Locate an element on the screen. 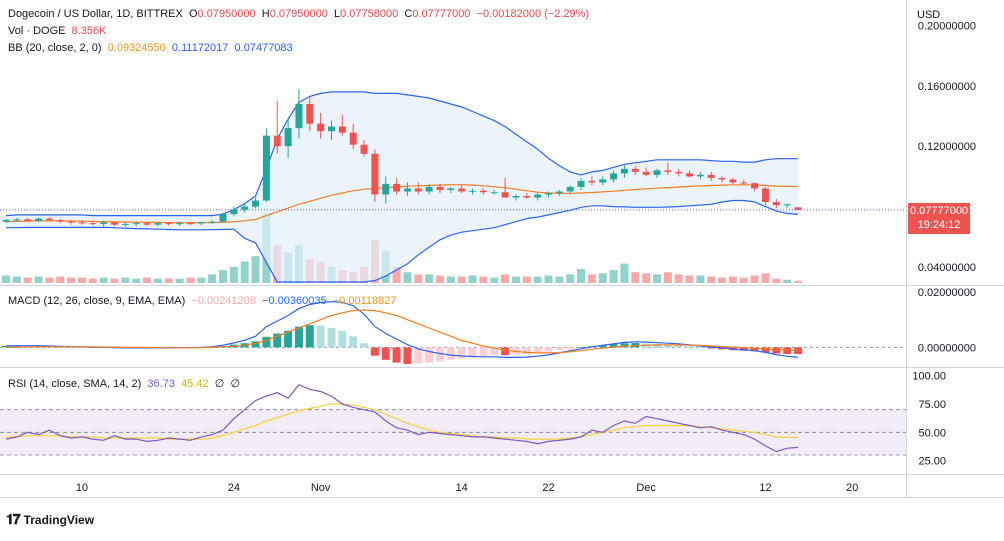 This screenshot has width=1004, height=541. time-tick-label: Dec is located at coordinates (646, 488).